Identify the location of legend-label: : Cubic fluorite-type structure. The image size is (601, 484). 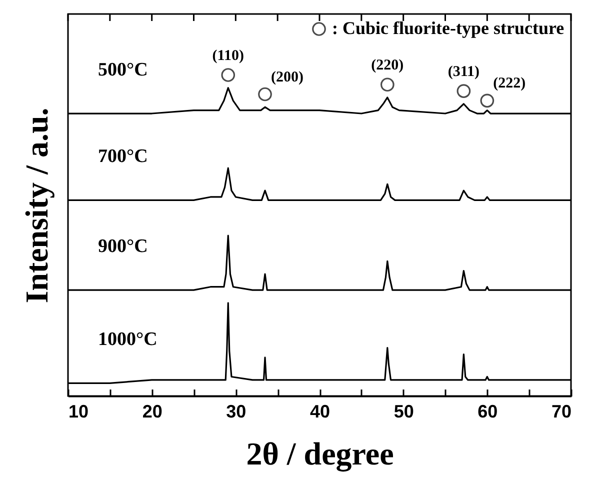
(448, 28).